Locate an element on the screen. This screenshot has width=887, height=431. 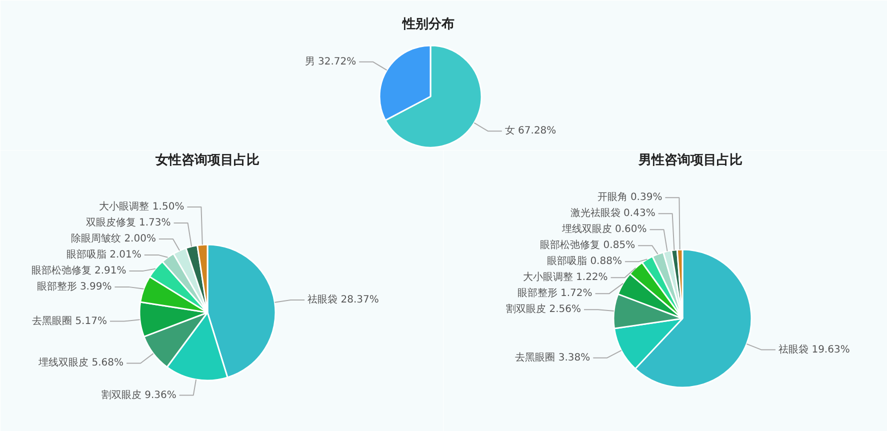
slice-label: 去黑眼圈 3.38% is located at coordinates (552, 357).